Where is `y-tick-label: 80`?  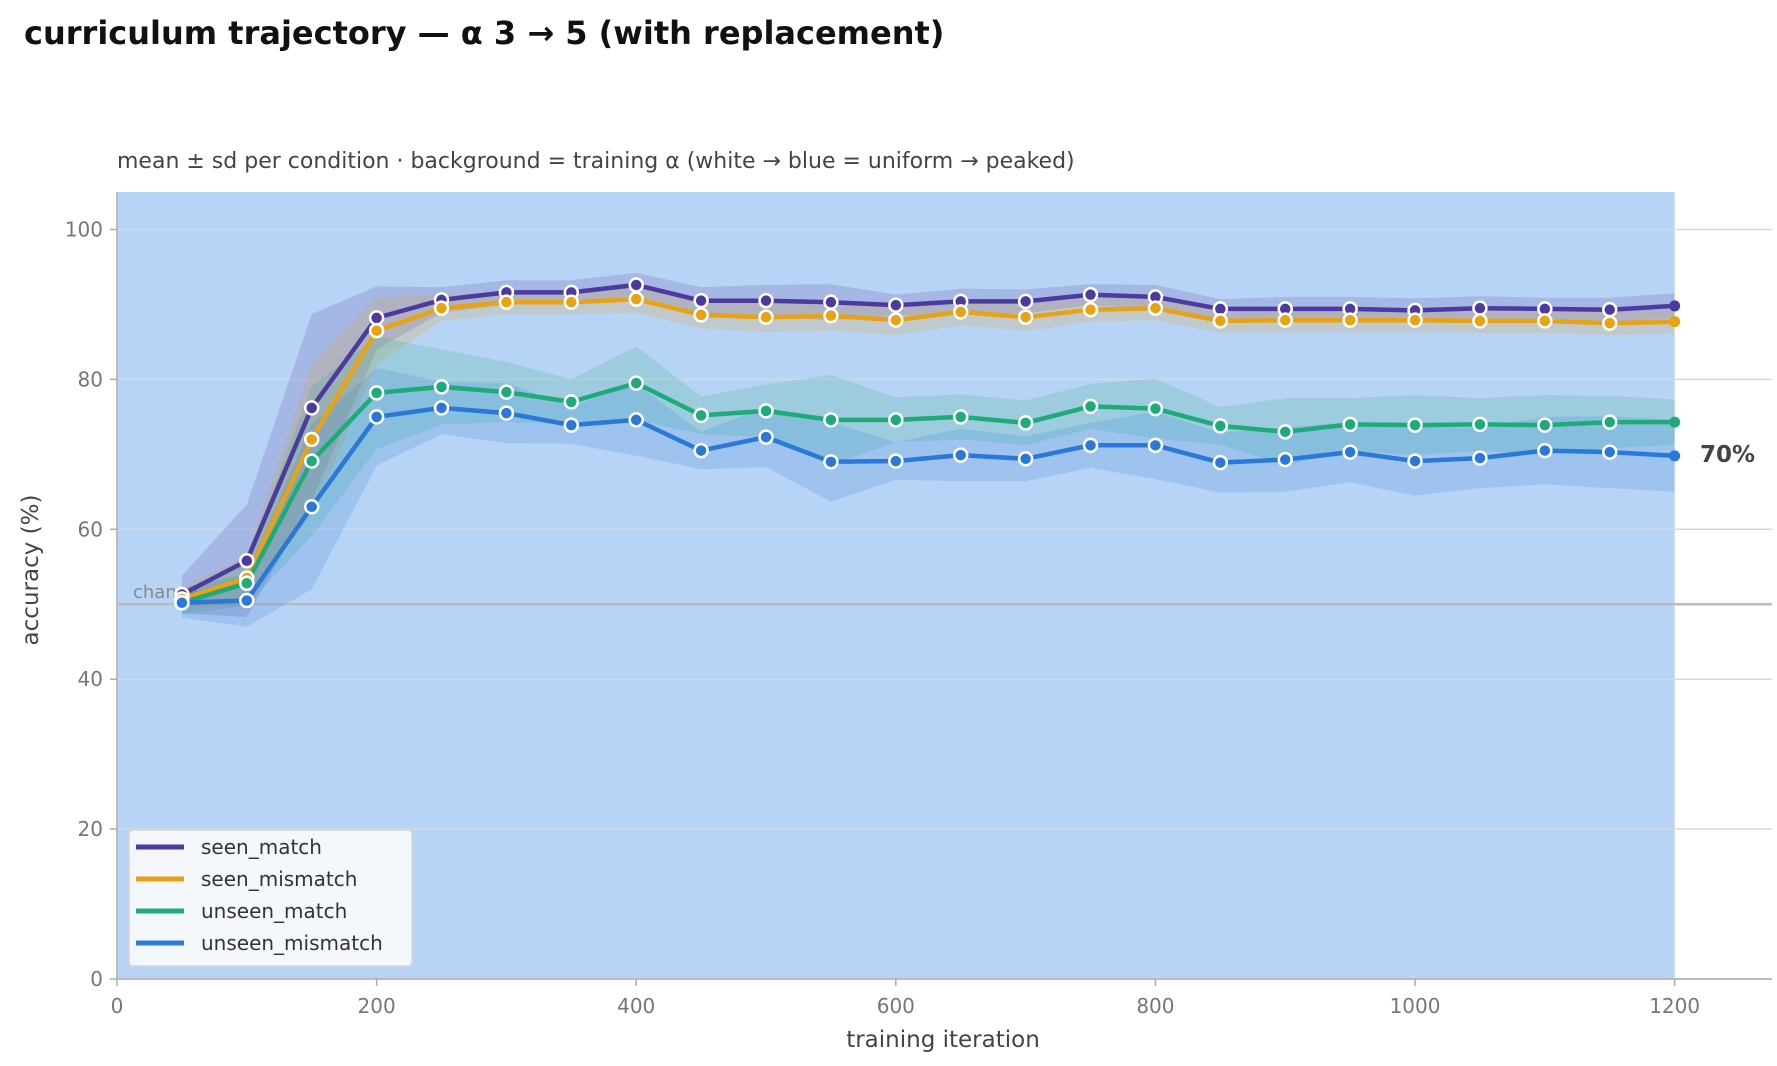 y-tick-label: 80 is located at coordinates (90, 379).